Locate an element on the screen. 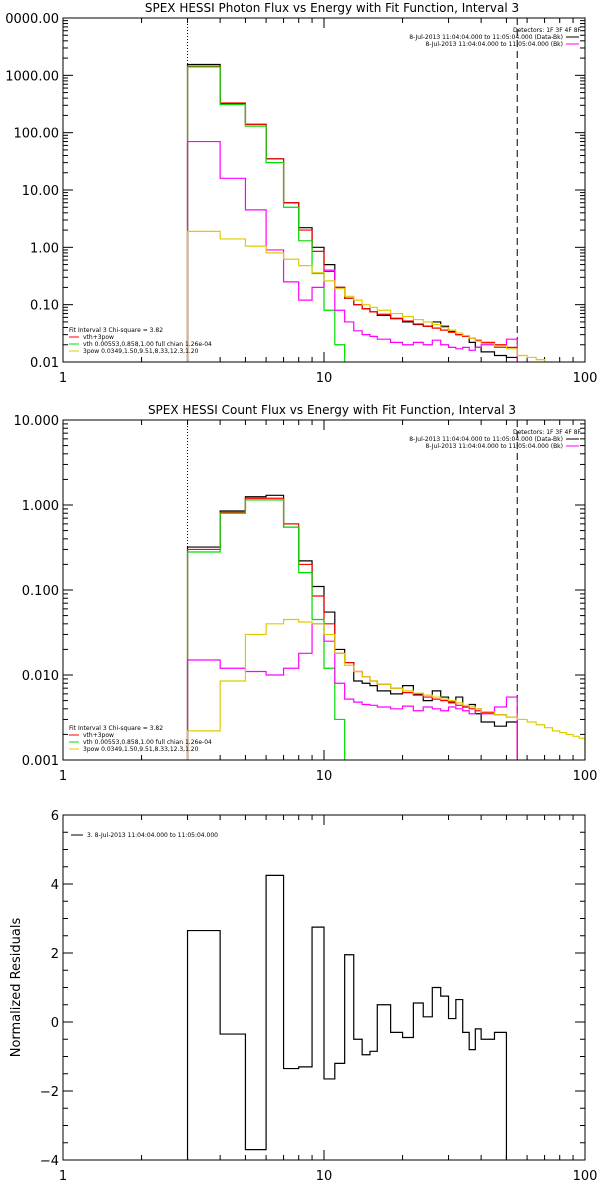 This screenshot has width=600, height=1200. y-tick-label: 2 is located at coordinates (55, 954).